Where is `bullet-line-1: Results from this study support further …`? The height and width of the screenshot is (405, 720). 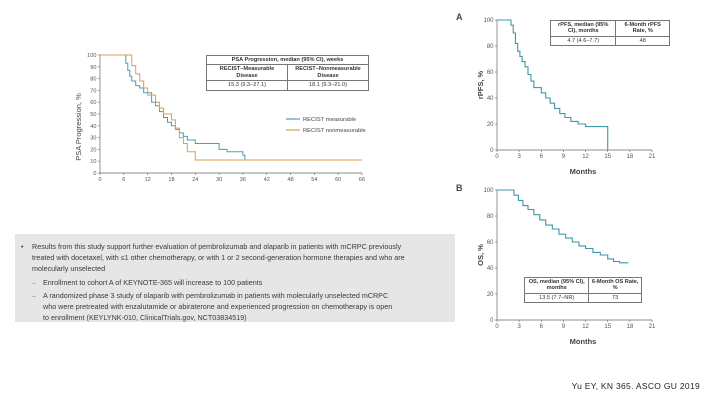 bullet-line-1: Results from this study support further … is located at coordinates (217, 246).